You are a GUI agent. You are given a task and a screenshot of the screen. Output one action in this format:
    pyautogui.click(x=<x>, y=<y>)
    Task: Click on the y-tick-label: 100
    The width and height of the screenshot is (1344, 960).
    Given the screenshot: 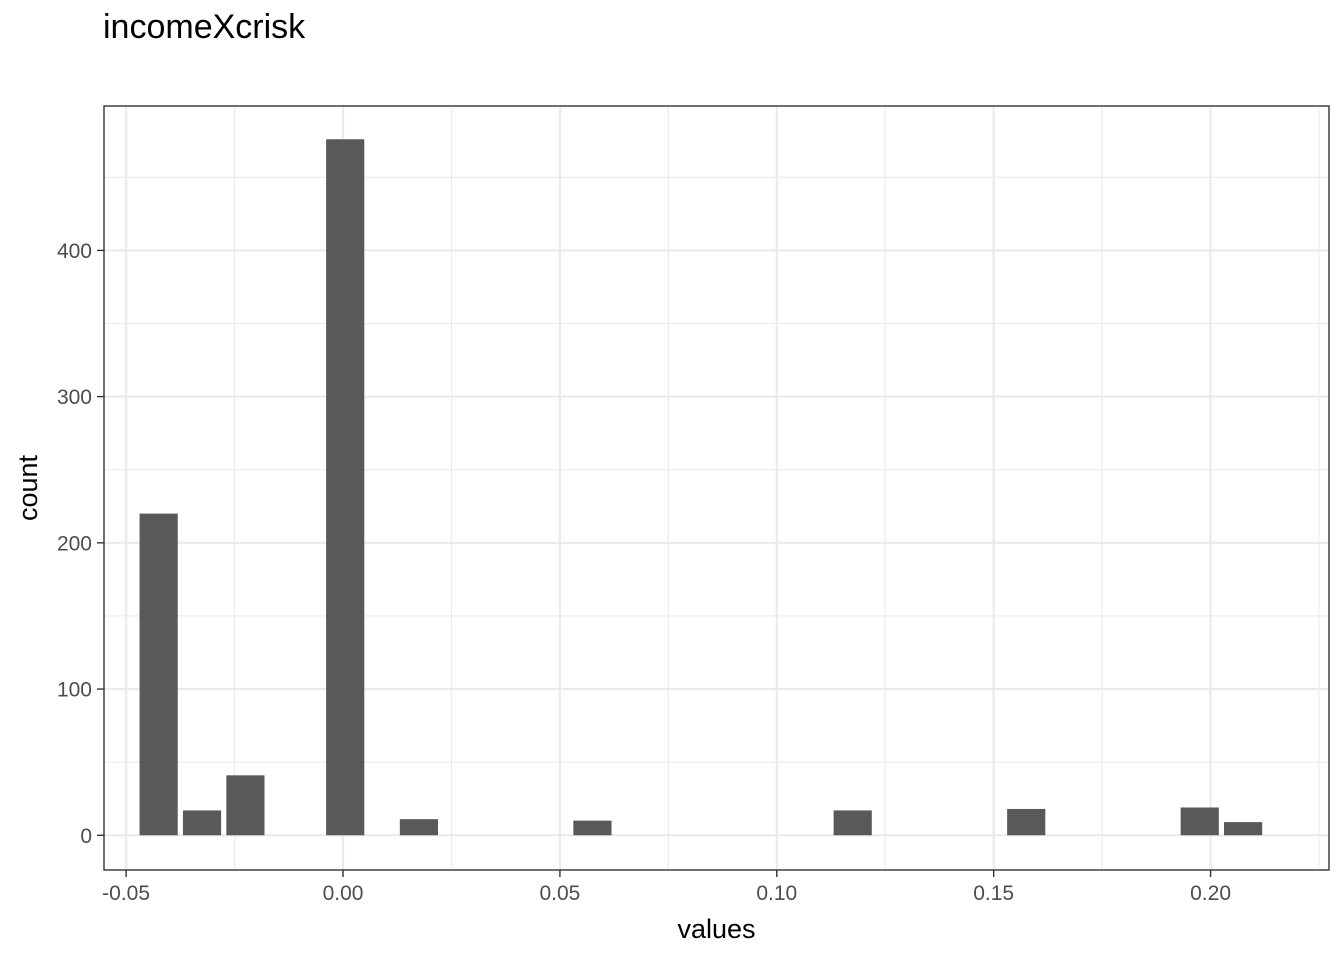 What is the action you would take?
    pyautogui.click(x=74, y=690)
    